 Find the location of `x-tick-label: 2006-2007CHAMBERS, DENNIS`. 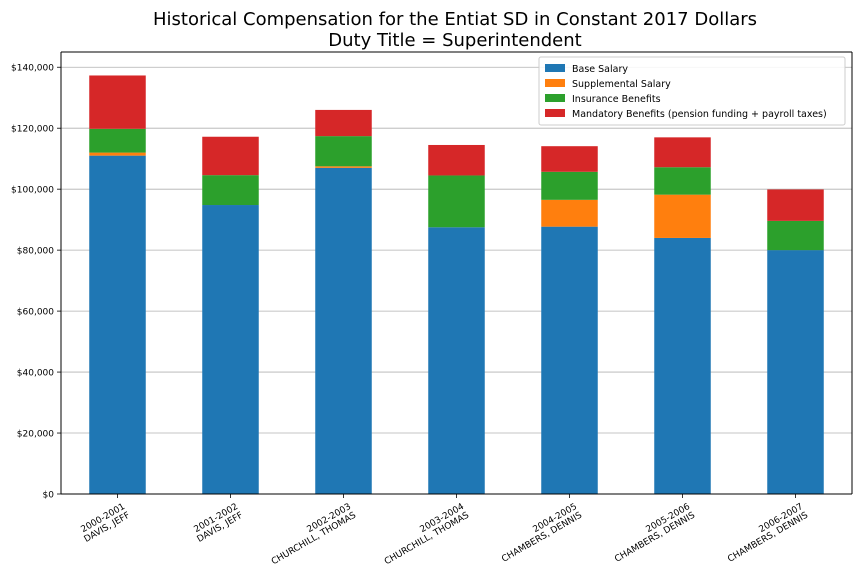

x-tick-label: 2006-2007CHAMBERS, DENNIS is located at coordinates (765, 533).